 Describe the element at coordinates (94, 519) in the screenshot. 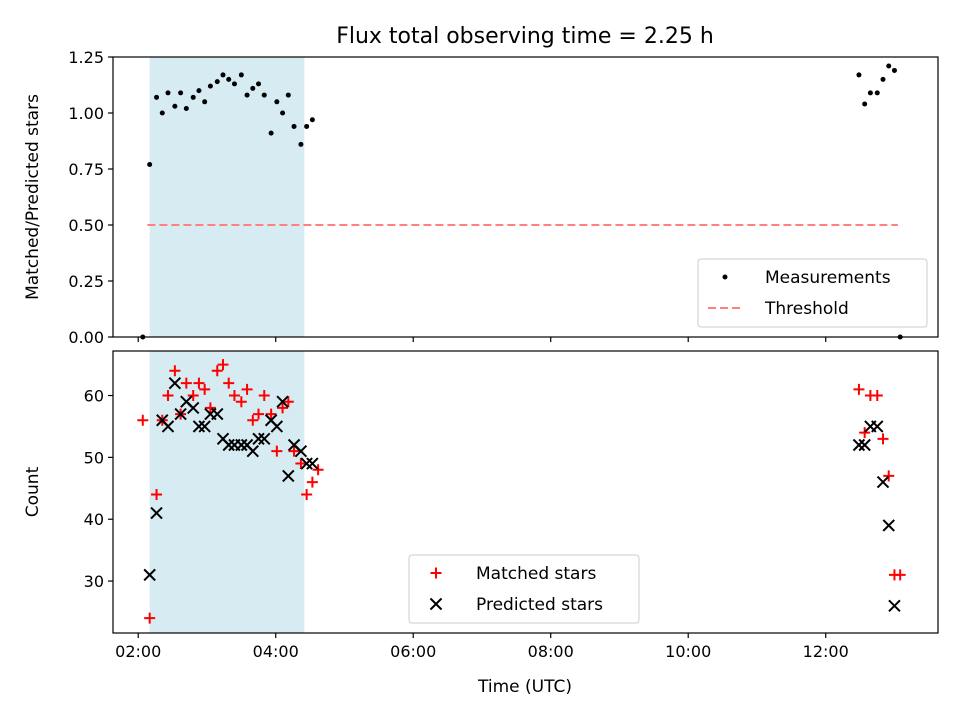

I see `y-tick-label: 40` at that location.